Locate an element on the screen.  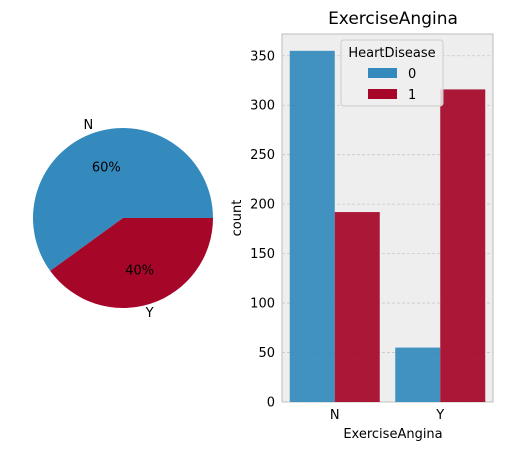
legend-label: 1 is located at coordinates (412, 95).